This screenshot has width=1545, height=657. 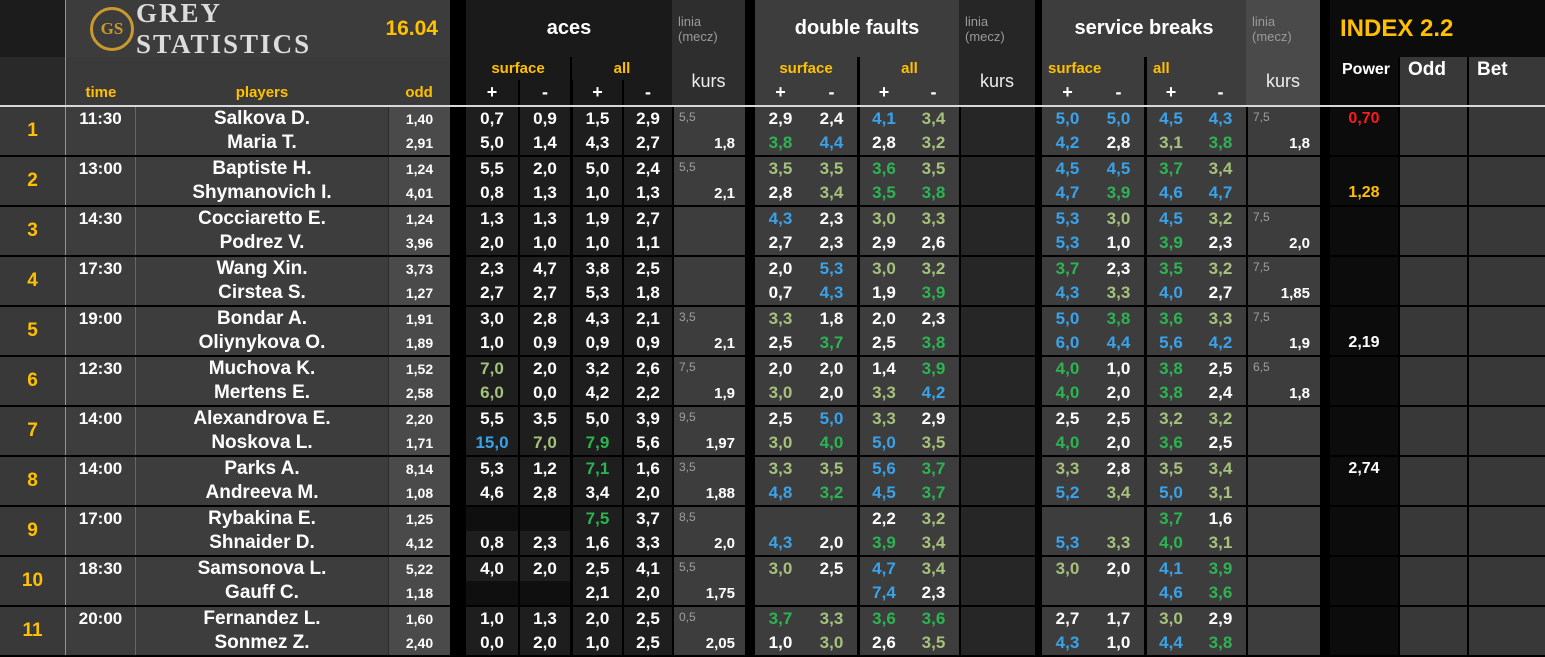 I want to click on aces-all-plus: 4,3 0,9, so click(x=596, y=331).